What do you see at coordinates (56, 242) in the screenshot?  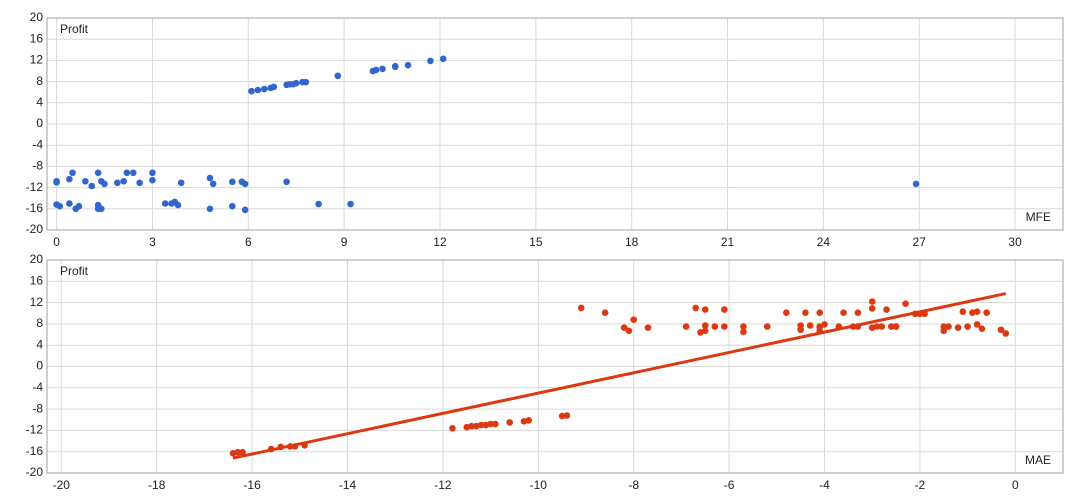 I see `x-tick-label: 0` at bounding box center [56, 242].